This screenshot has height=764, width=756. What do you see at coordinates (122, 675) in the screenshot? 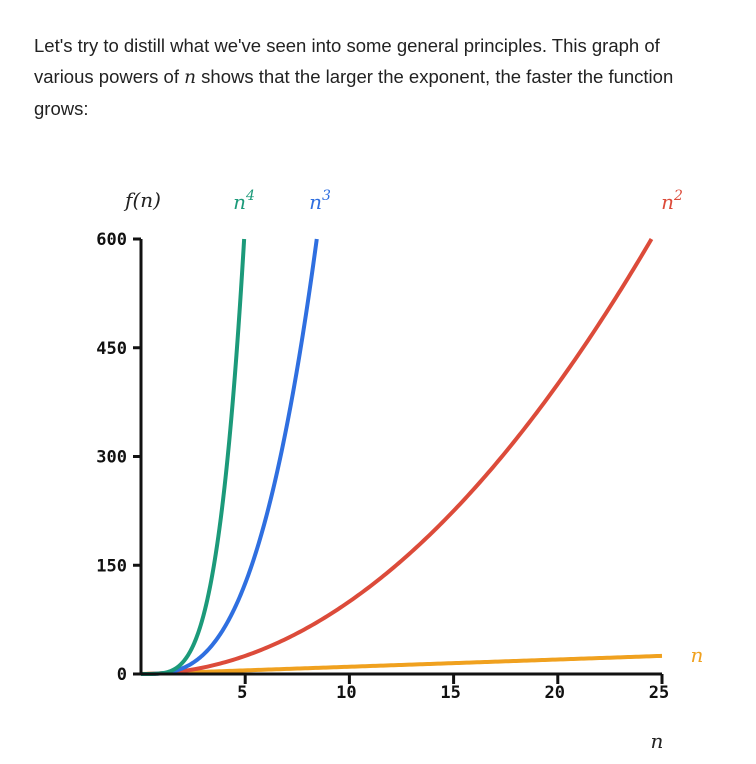
I see `y-tick-label-0: 0` at bounding box center [122, 675].